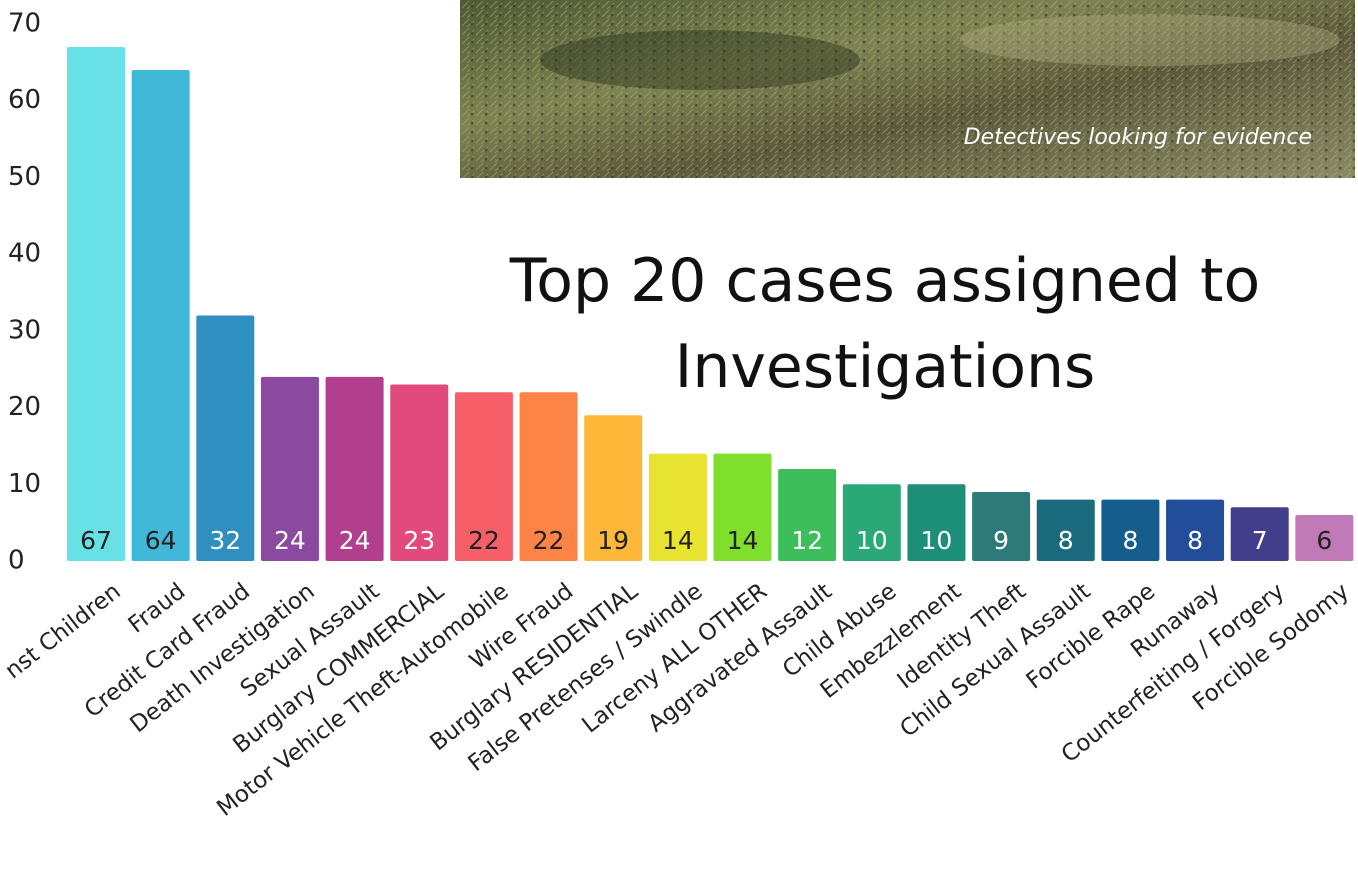 The height and width of the screenshot is (894, 1358). What do you see at coordinates (1001, 540) in the screenshot?
I see `value-label: 9` at bounding box center [1001, 540].